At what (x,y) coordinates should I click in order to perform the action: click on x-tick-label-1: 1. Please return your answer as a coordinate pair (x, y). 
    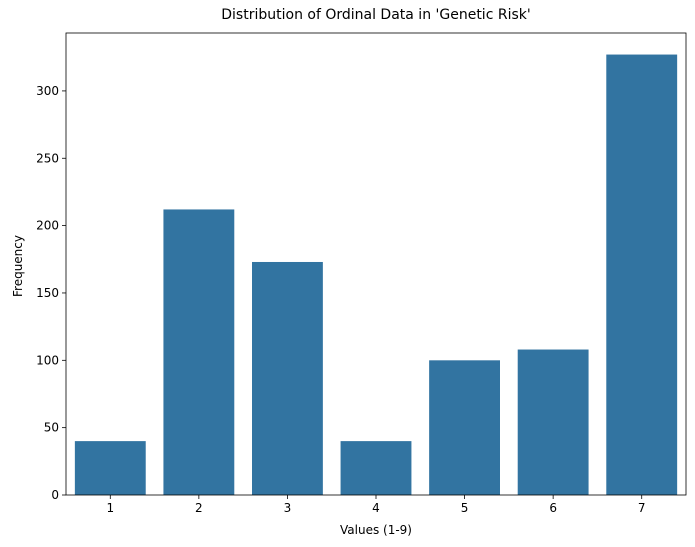
    Looking at the image, I should click on (110, 508).